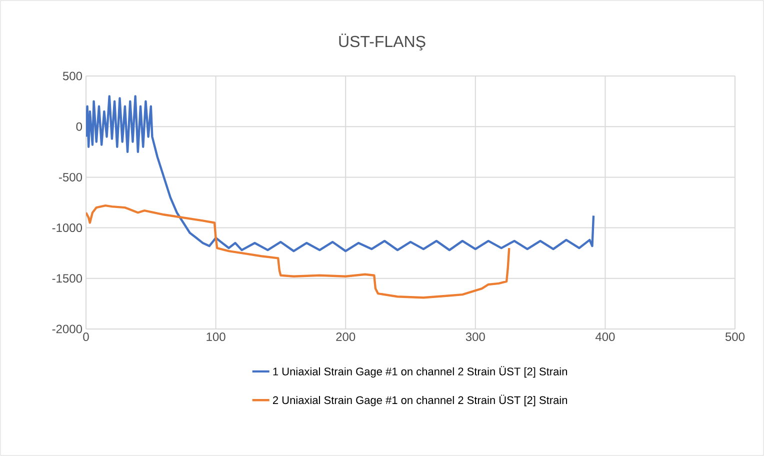 This screenshot has width=764, height=456. What do you see at coordinates (735, 337) in the screenshot?
I see `x-tick-label: 500` at bounding box center [735, 337].